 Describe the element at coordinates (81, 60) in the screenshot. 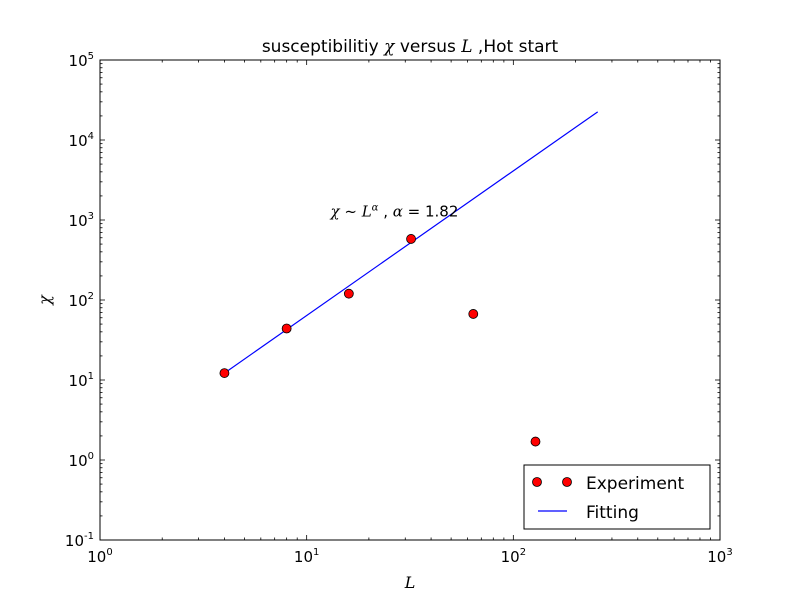

I see `y-tick-label: 10⁵` at that location.